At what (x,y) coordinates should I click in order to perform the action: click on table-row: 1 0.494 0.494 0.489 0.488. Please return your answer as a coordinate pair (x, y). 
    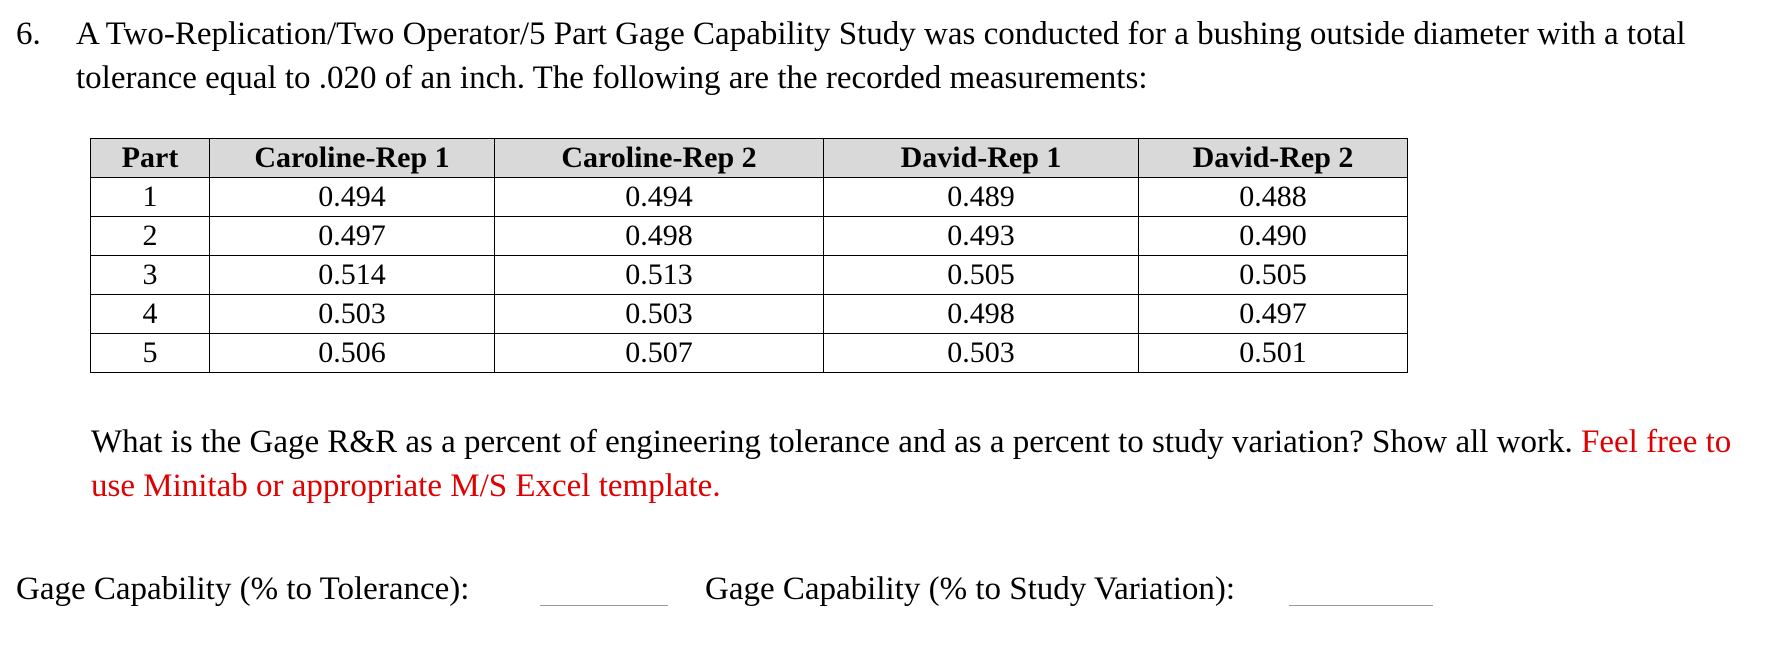
    Looking at the image, I should click on (749, 197).